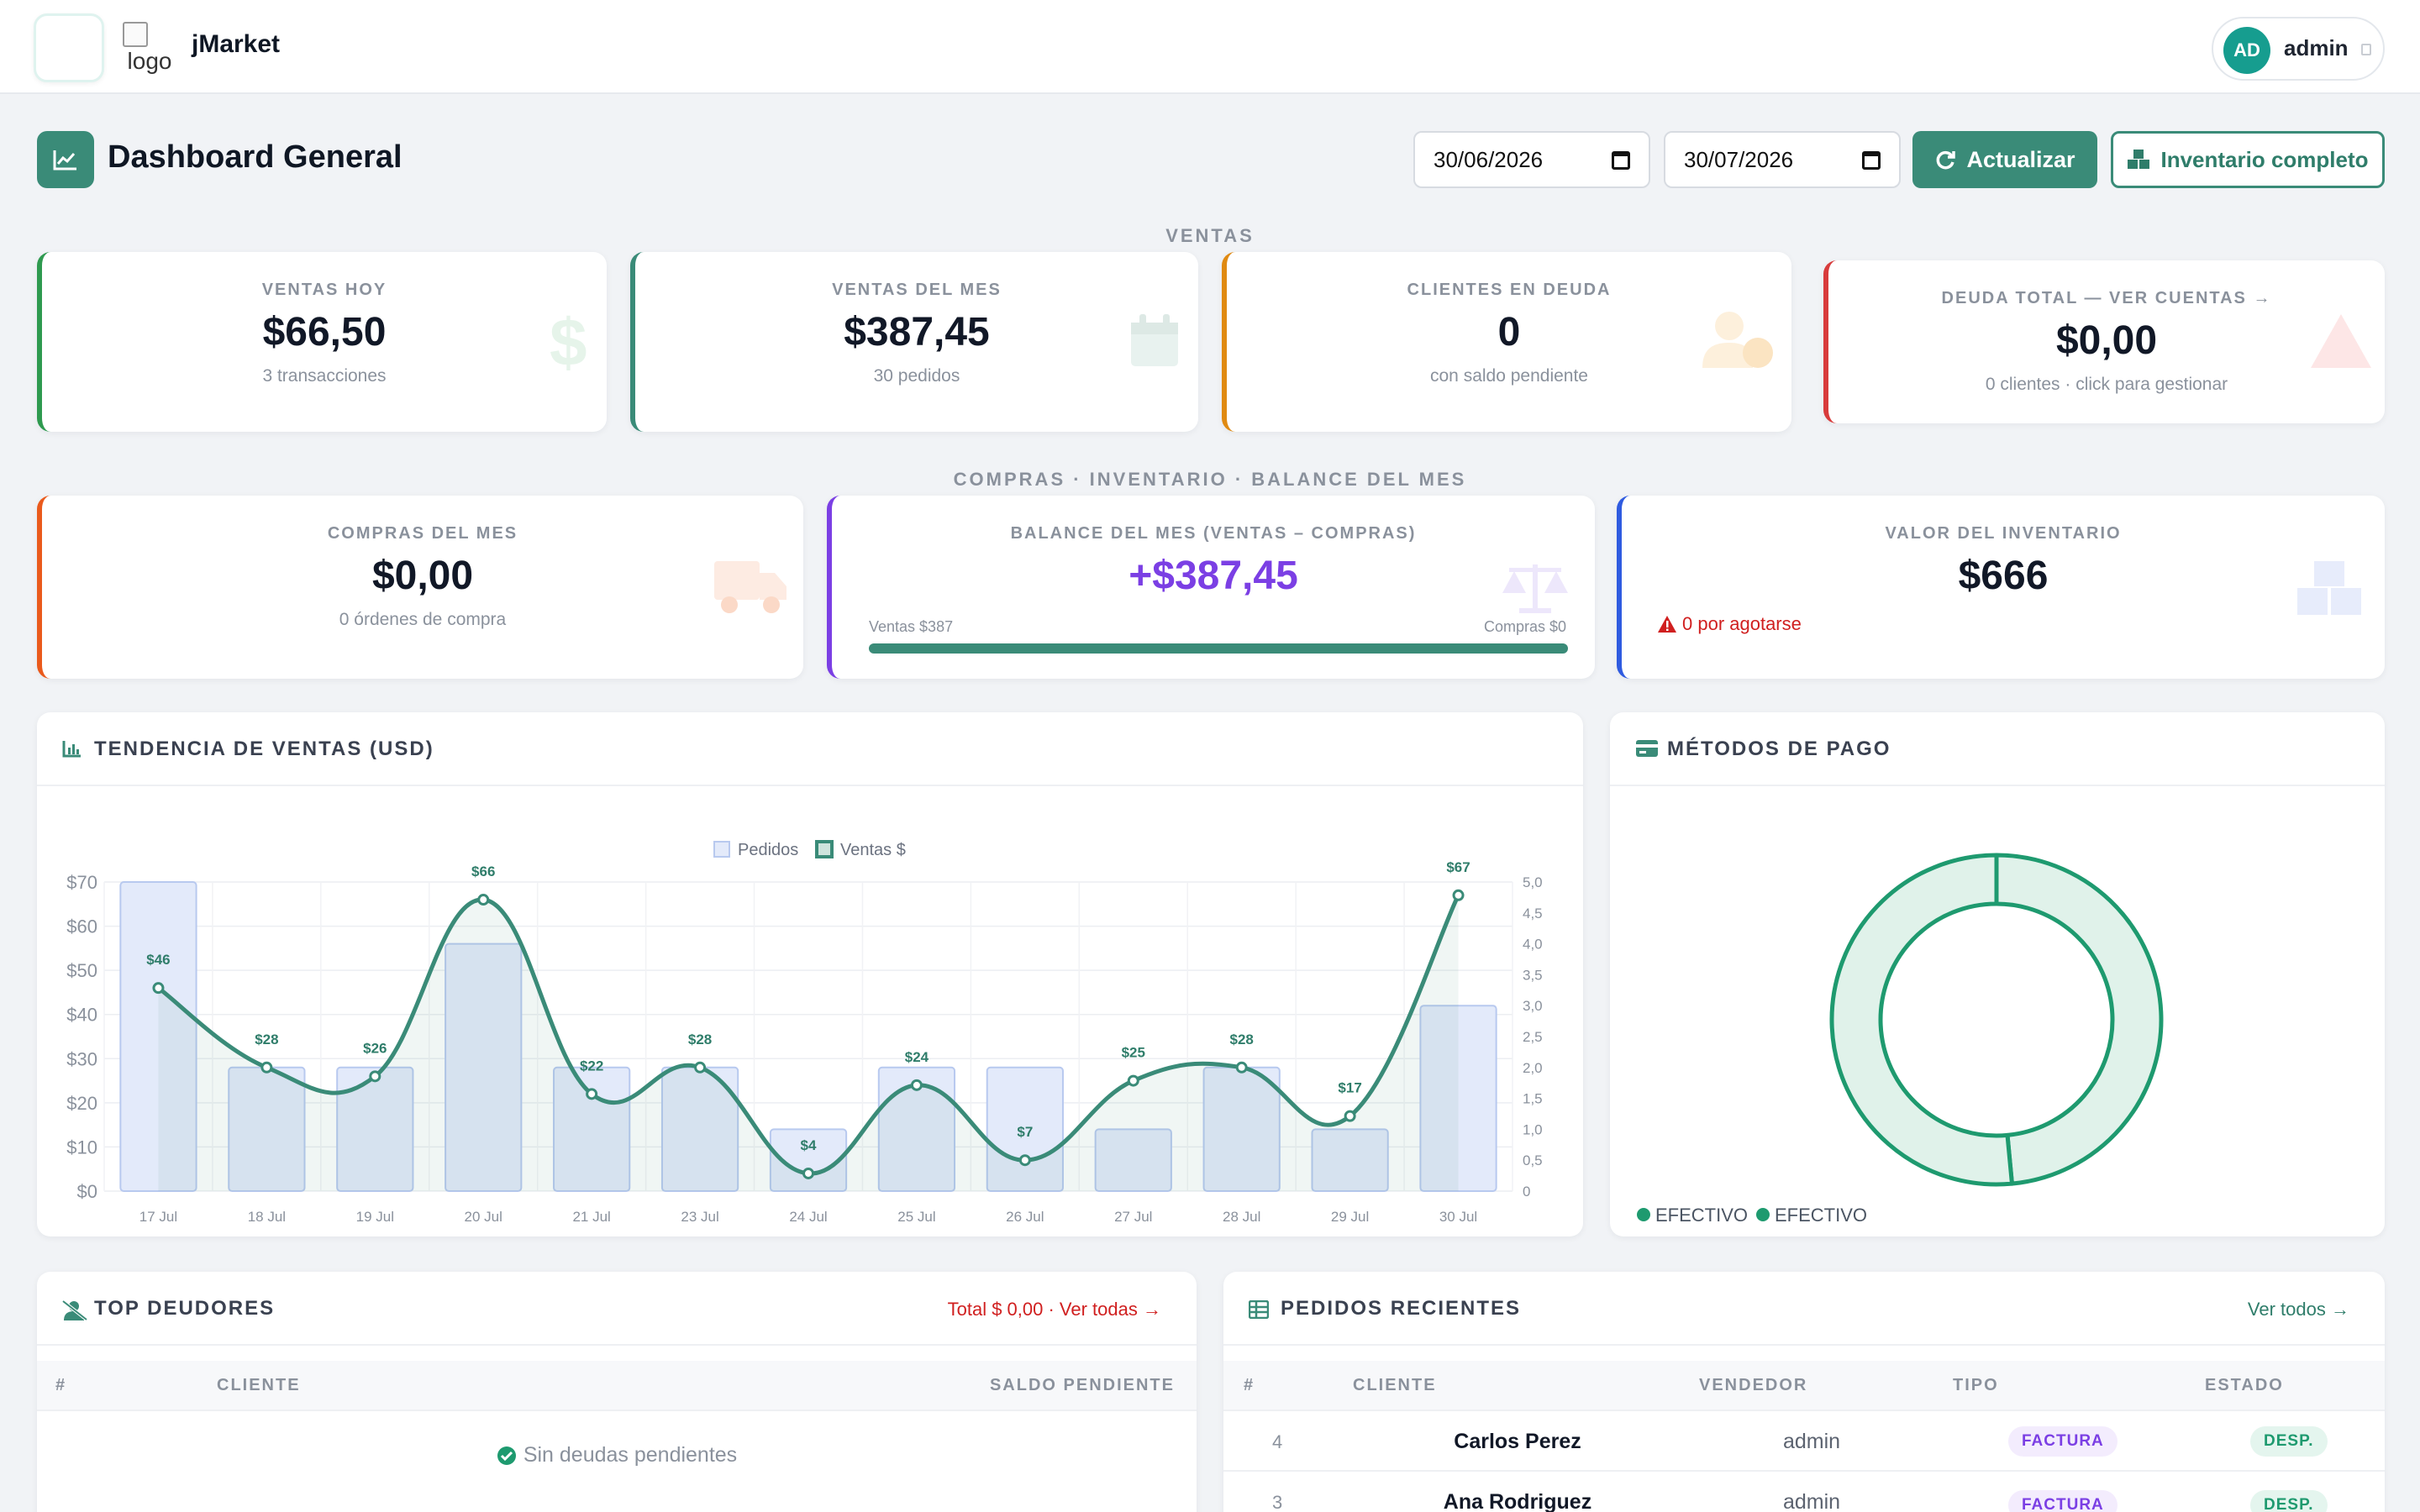 The width and height of the screenshot is (2420, 1512). I want to click on x-tick-label: 25 Jul, so click(916, 1217).